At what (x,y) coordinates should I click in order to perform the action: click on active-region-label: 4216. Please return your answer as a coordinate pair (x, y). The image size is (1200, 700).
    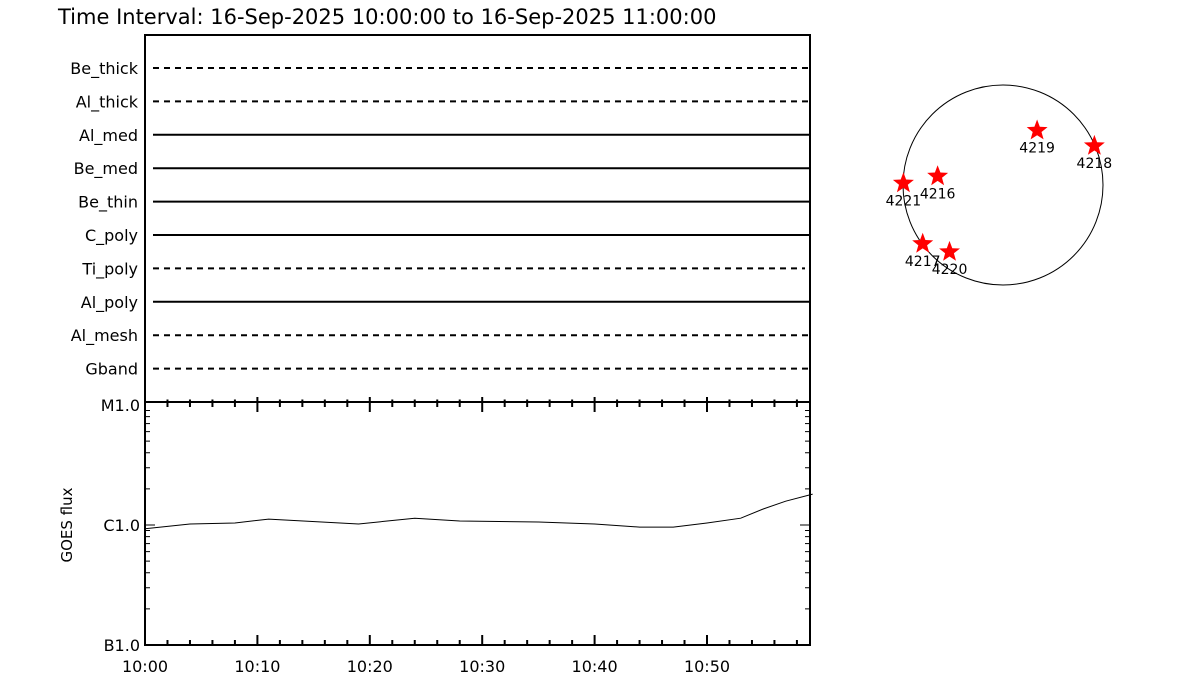
    Looking at the image, I should click on (938, 194).